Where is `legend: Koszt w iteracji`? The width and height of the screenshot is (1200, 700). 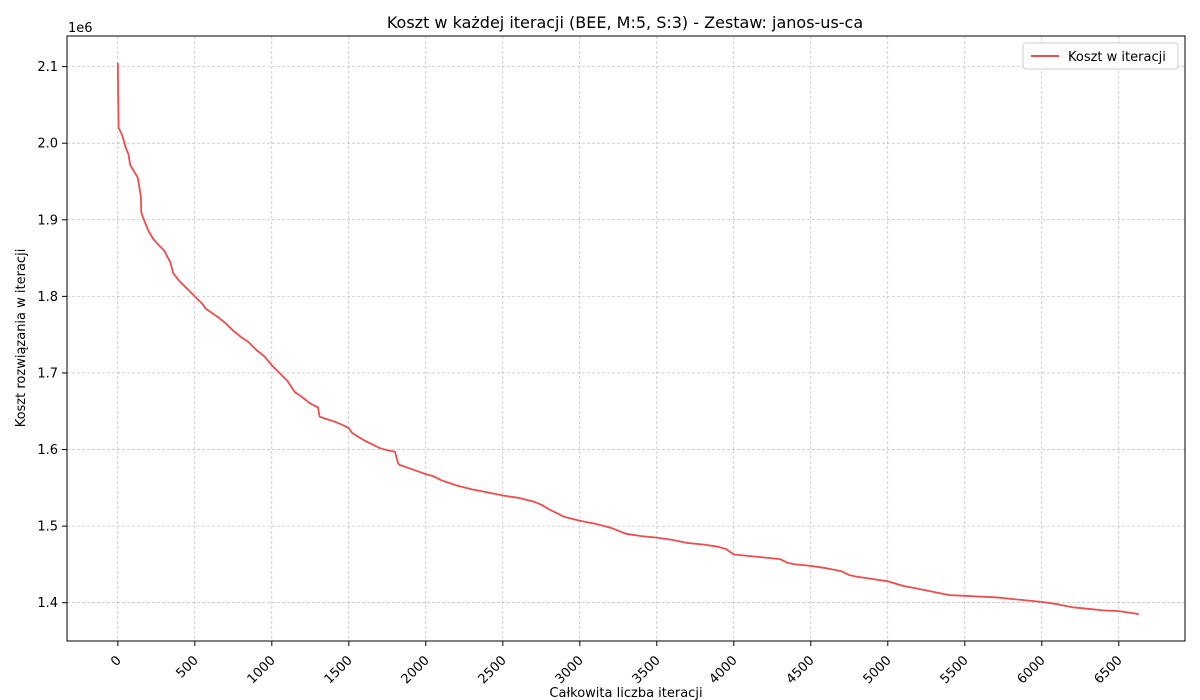 legend: Koszt w iteracji is located at coordinates (1100, 56).